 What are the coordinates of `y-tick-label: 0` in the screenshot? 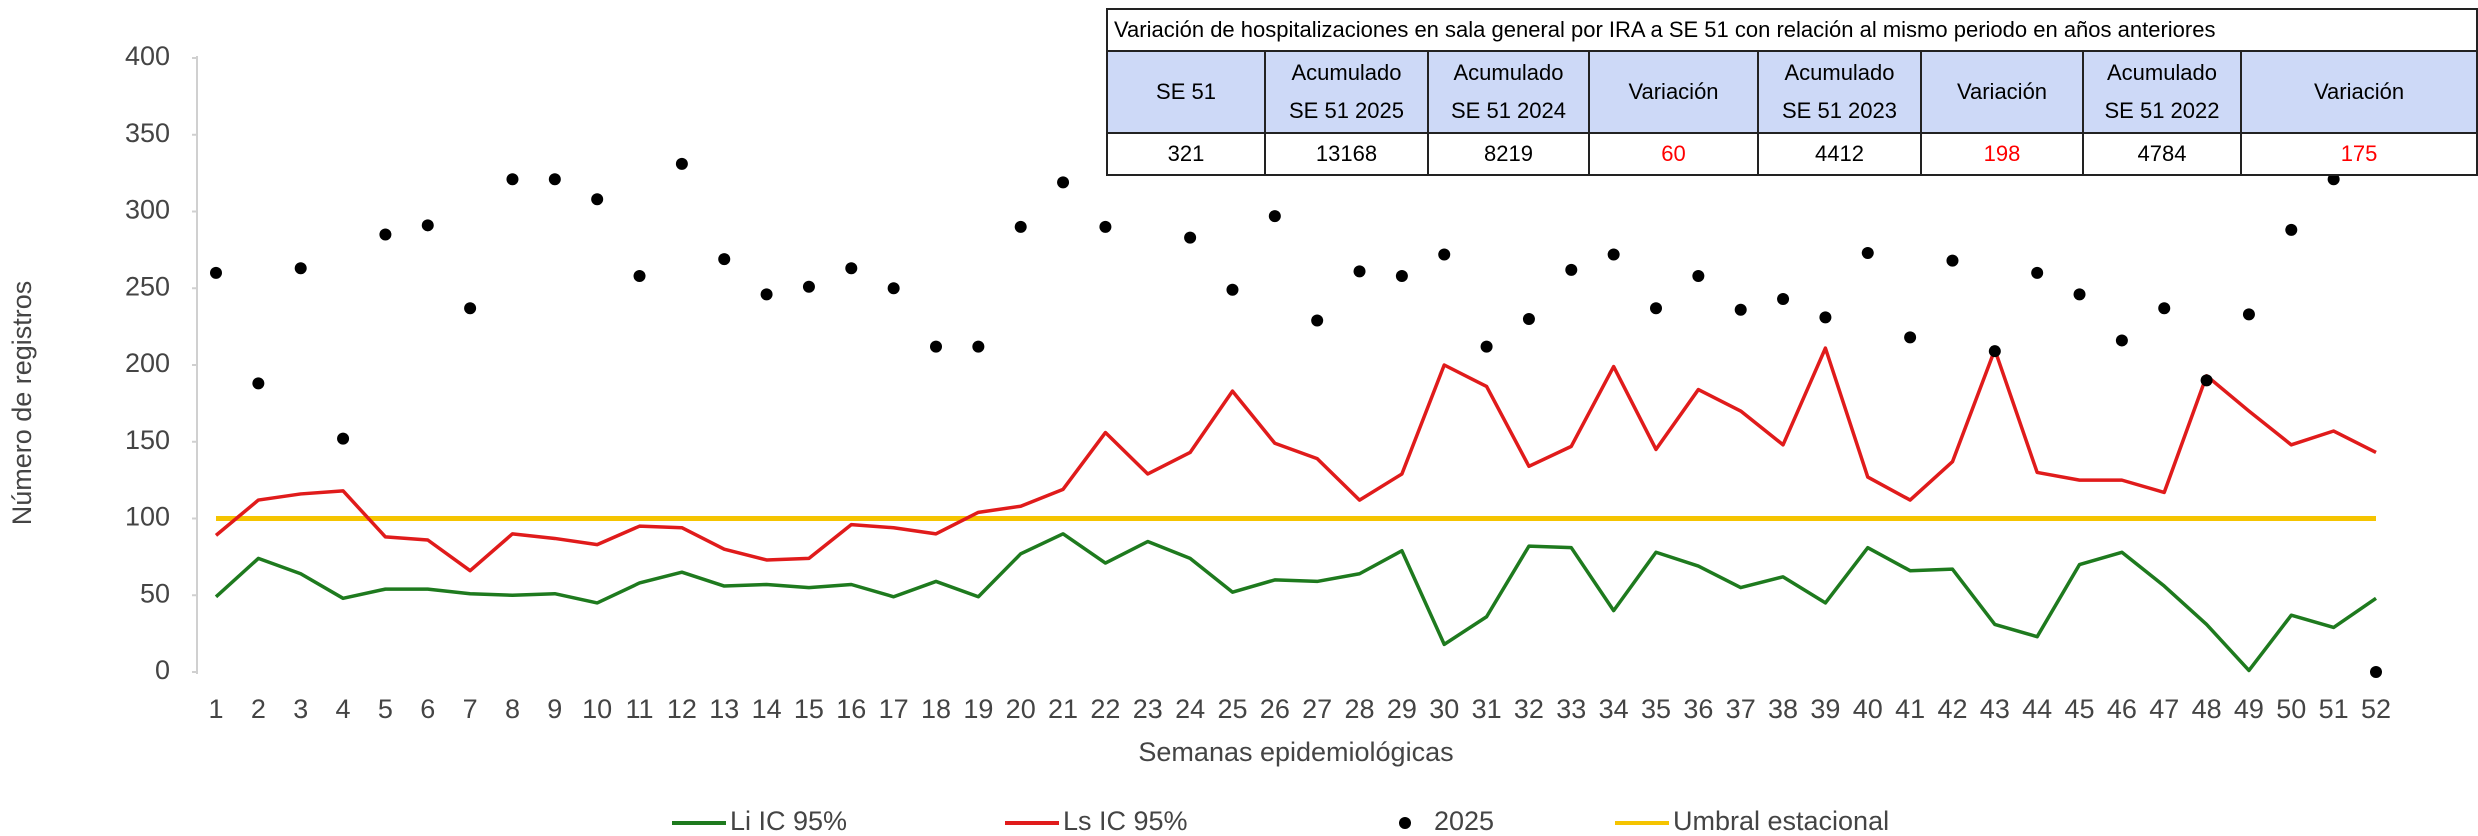 It's located at (162, 670).